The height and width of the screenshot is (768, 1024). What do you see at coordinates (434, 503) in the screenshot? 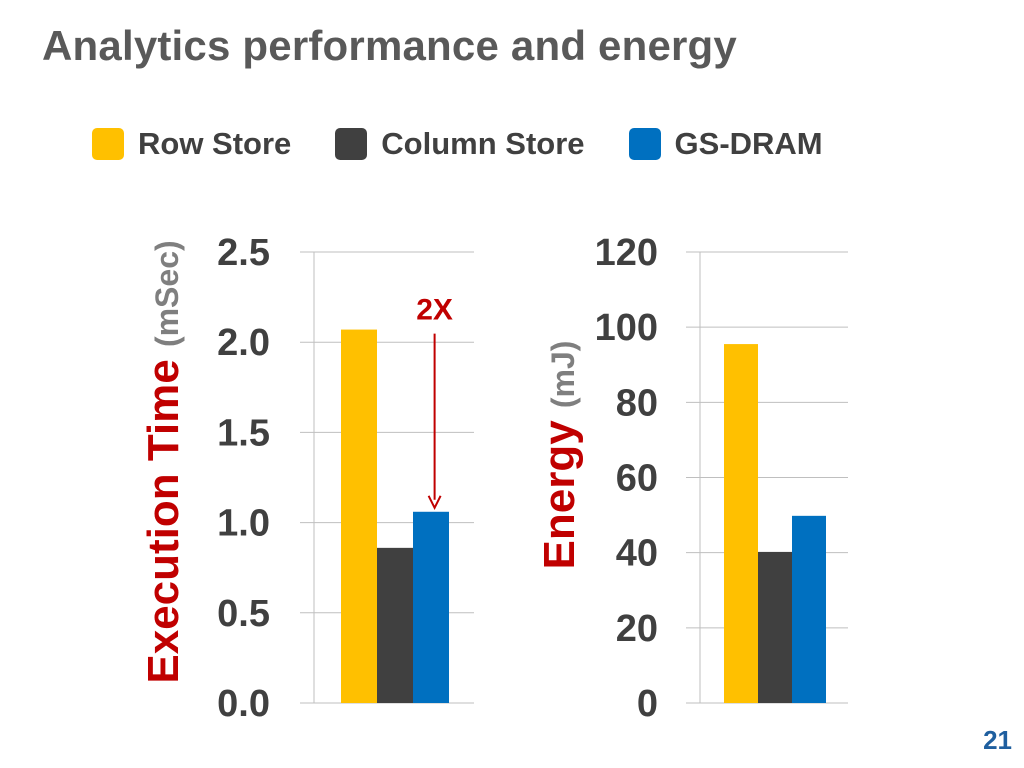
I see `chart1-annotation-arrow-head` at bounding box center [434, 503].